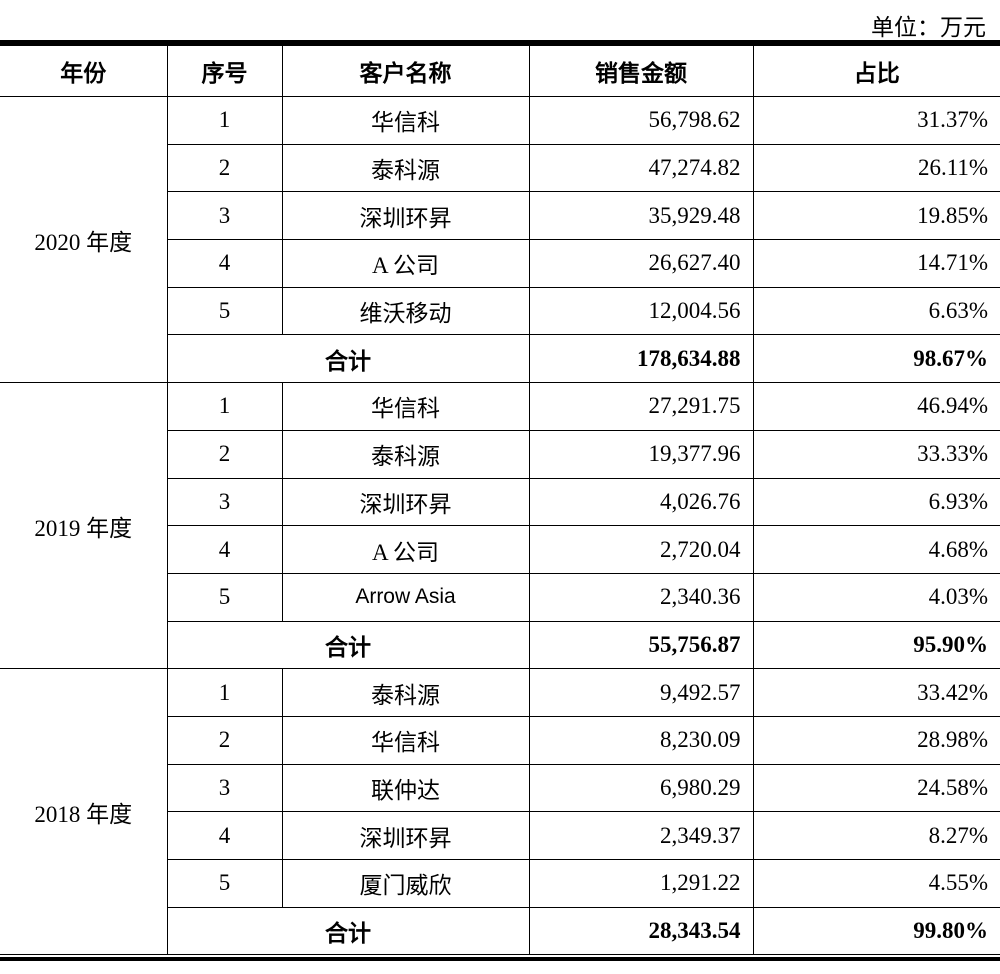  What do you see at coordinates (640, 71) in the screenshot?
I see `header-sales-amount: 销售金额` at bounding box center [640, 71].